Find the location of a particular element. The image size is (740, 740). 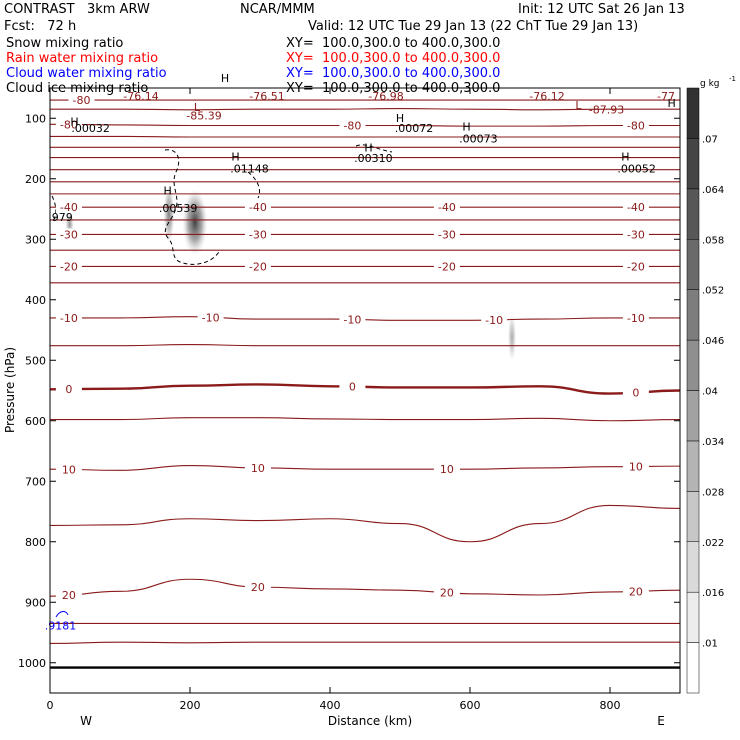

colorbar-label: .052 is located at coordinates (713, 291).